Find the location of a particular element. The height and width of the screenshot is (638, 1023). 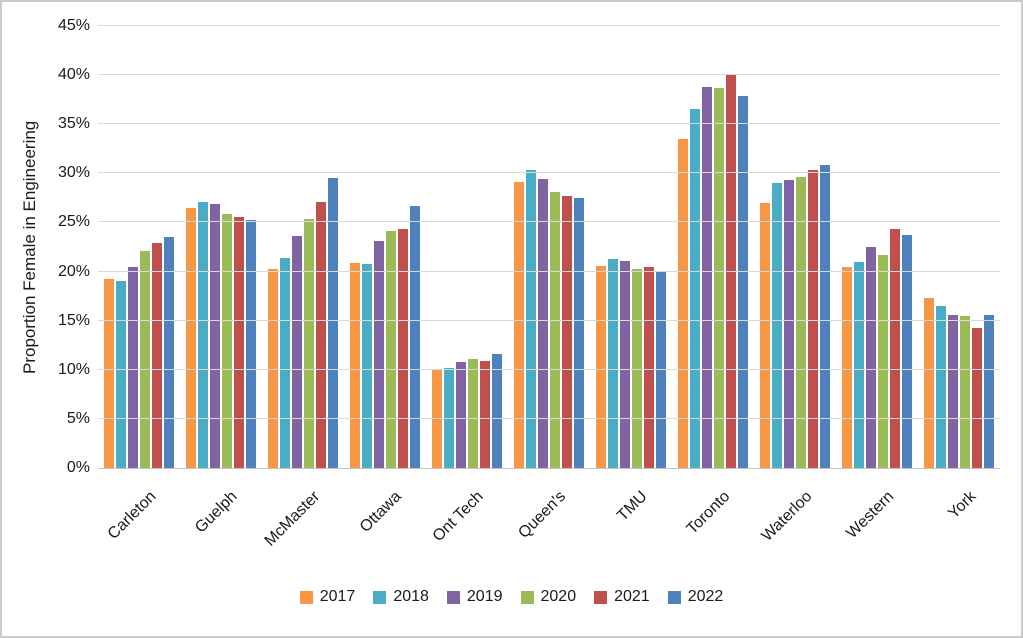

bar-western-2018 is located at coordinates (859, 364).